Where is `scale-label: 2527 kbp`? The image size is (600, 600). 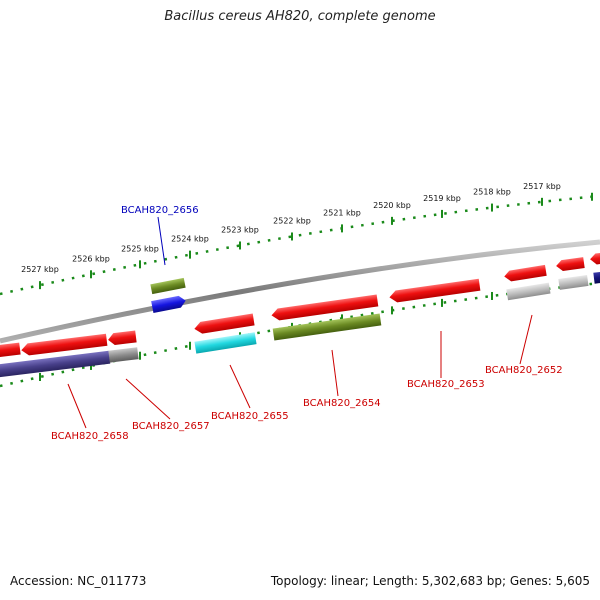 scale-label: 2527 kbp is located at coordinates (40, 269).